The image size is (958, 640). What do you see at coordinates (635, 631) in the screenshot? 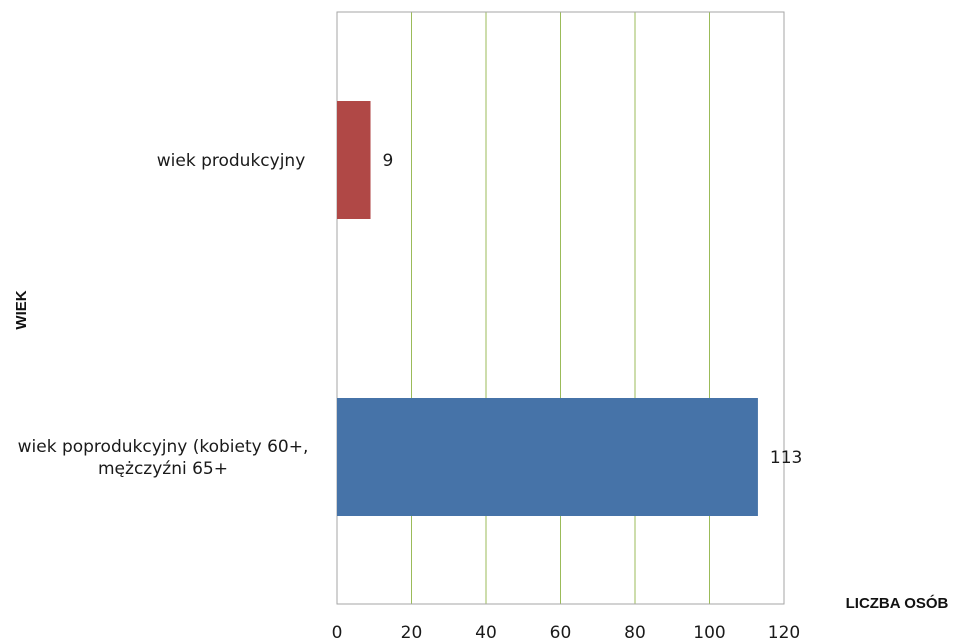
I see `x-tick-label: 80` at bounding box center [635, 631].